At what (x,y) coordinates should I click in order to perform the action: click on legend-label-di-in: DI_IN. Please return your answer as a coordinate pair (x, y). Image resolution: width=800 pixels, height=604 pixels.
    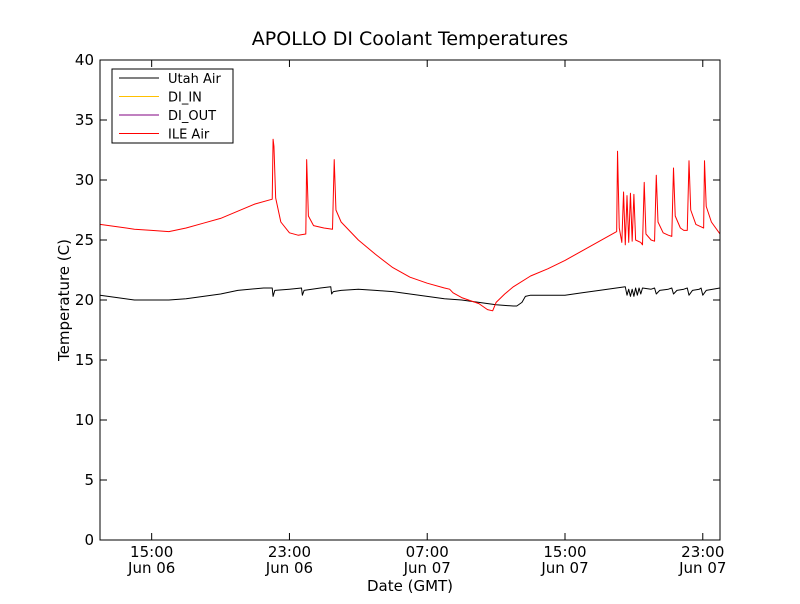
    Looking at the image, I should click on (185, 98).